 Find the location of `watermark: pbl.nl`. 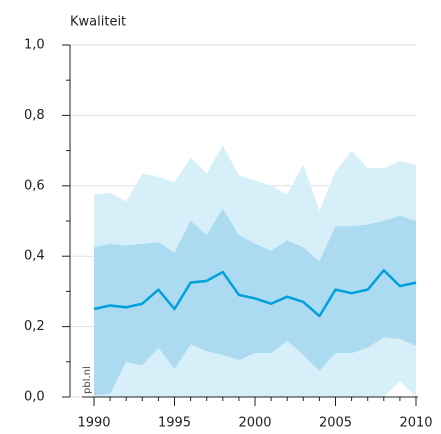

watermark: pbl.nl is located at coordinates (87, 380).